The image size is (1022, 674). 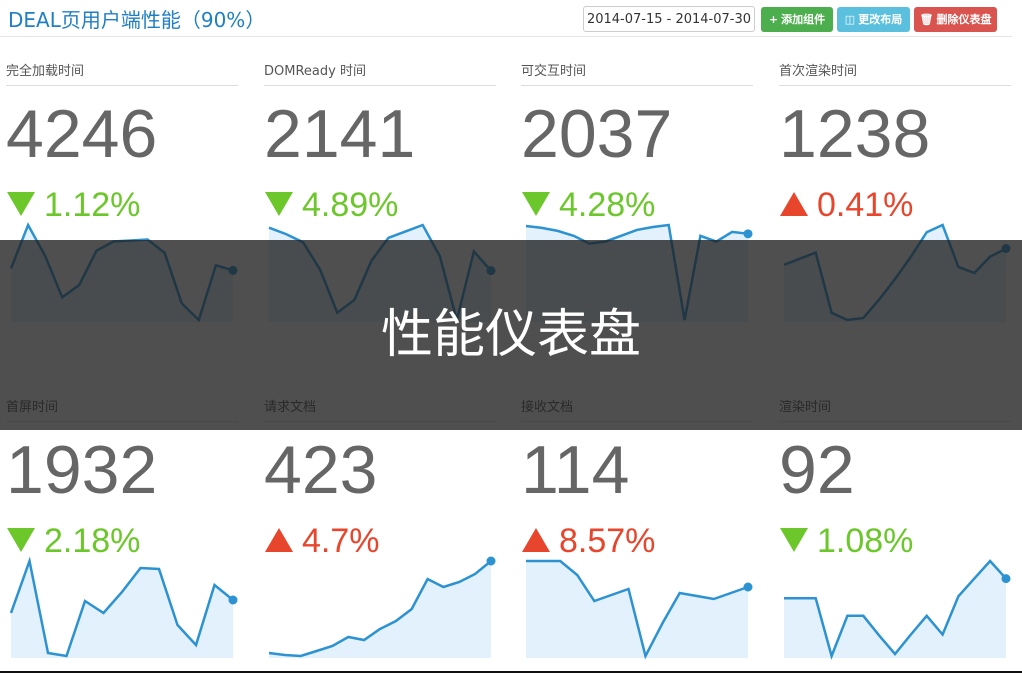 I want to click on metric-value: 92, so click(x=817, y=470).